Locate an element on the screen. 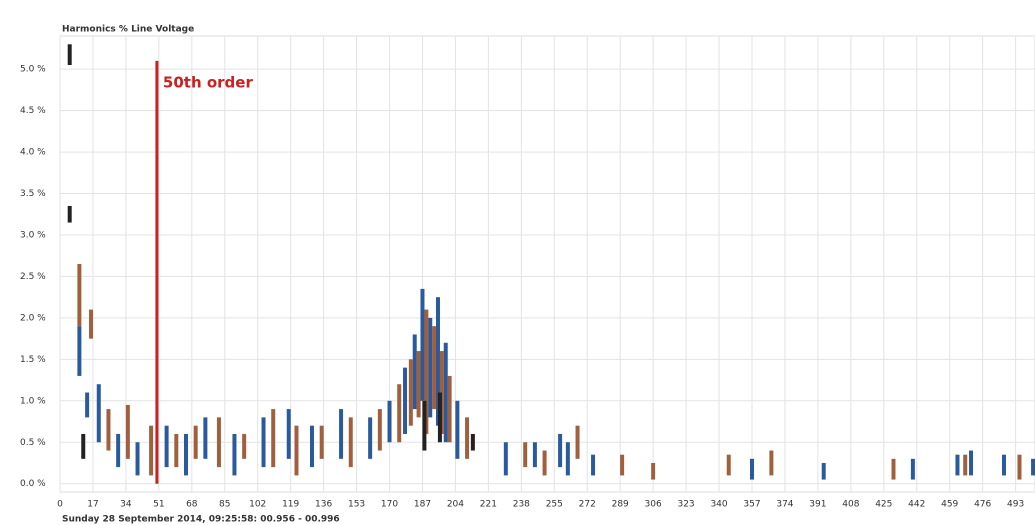 This screenshot has height=525, width=1035. x-tick-label: 136 is located at coordinates (323, 505).